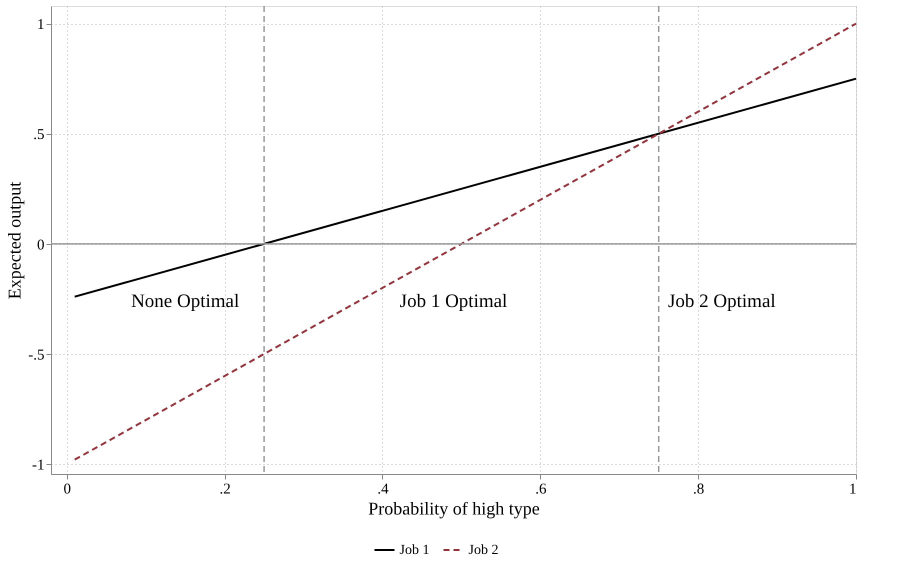 Image resolution: width=899 pixels, height=584 pixels. What do you see at coordinates (383, 490) in the screenshot?
I see `x-tick-label: .4` at bounding box center [383, 490].